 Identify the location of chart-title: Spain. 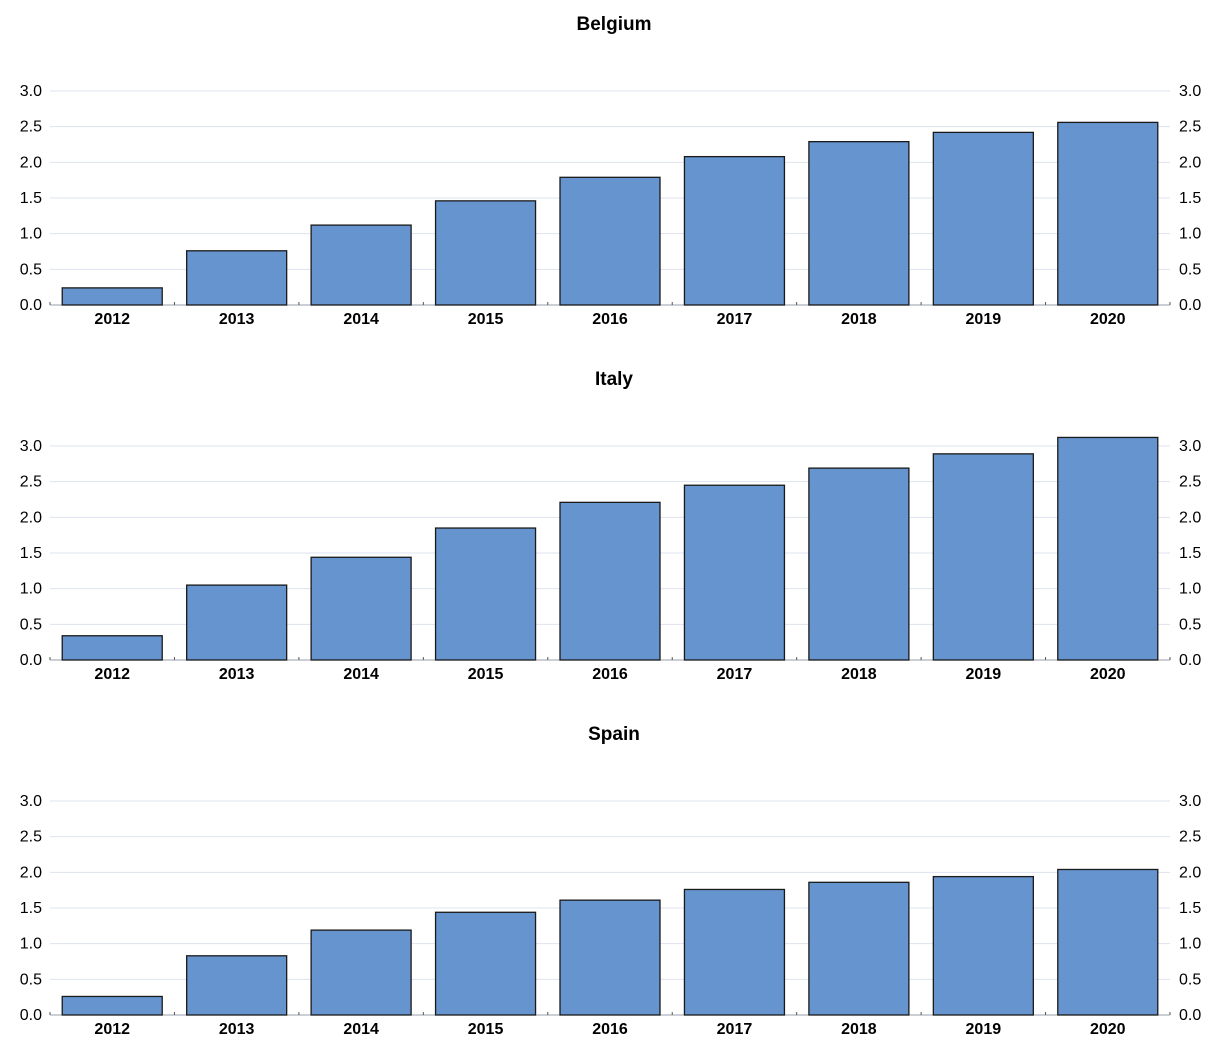
(614, 734).